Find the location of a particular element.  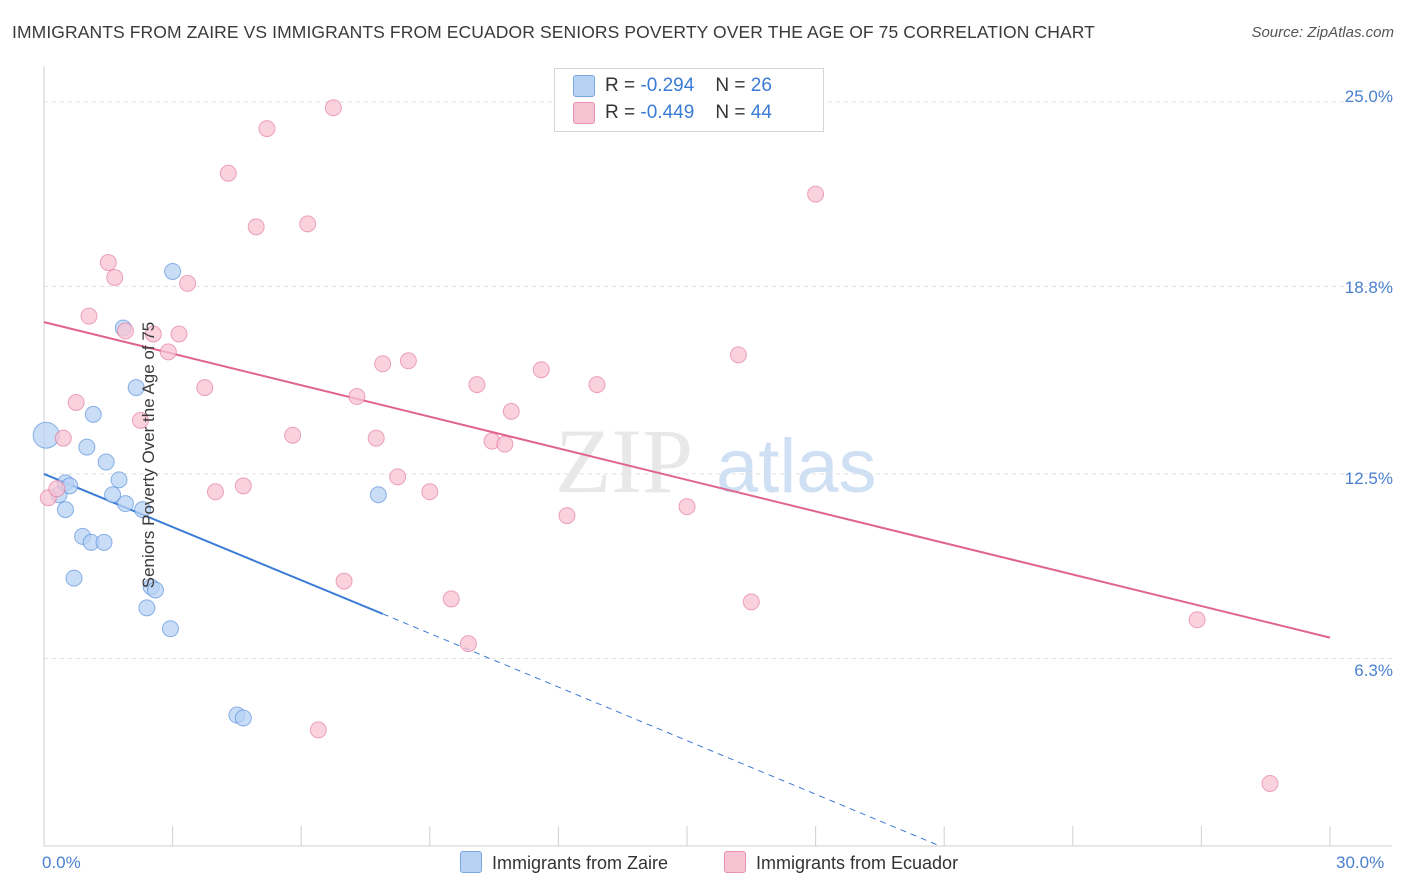

bottom-legend-zaire: Immigrants from Zaire is located at coordinates (564, 862).